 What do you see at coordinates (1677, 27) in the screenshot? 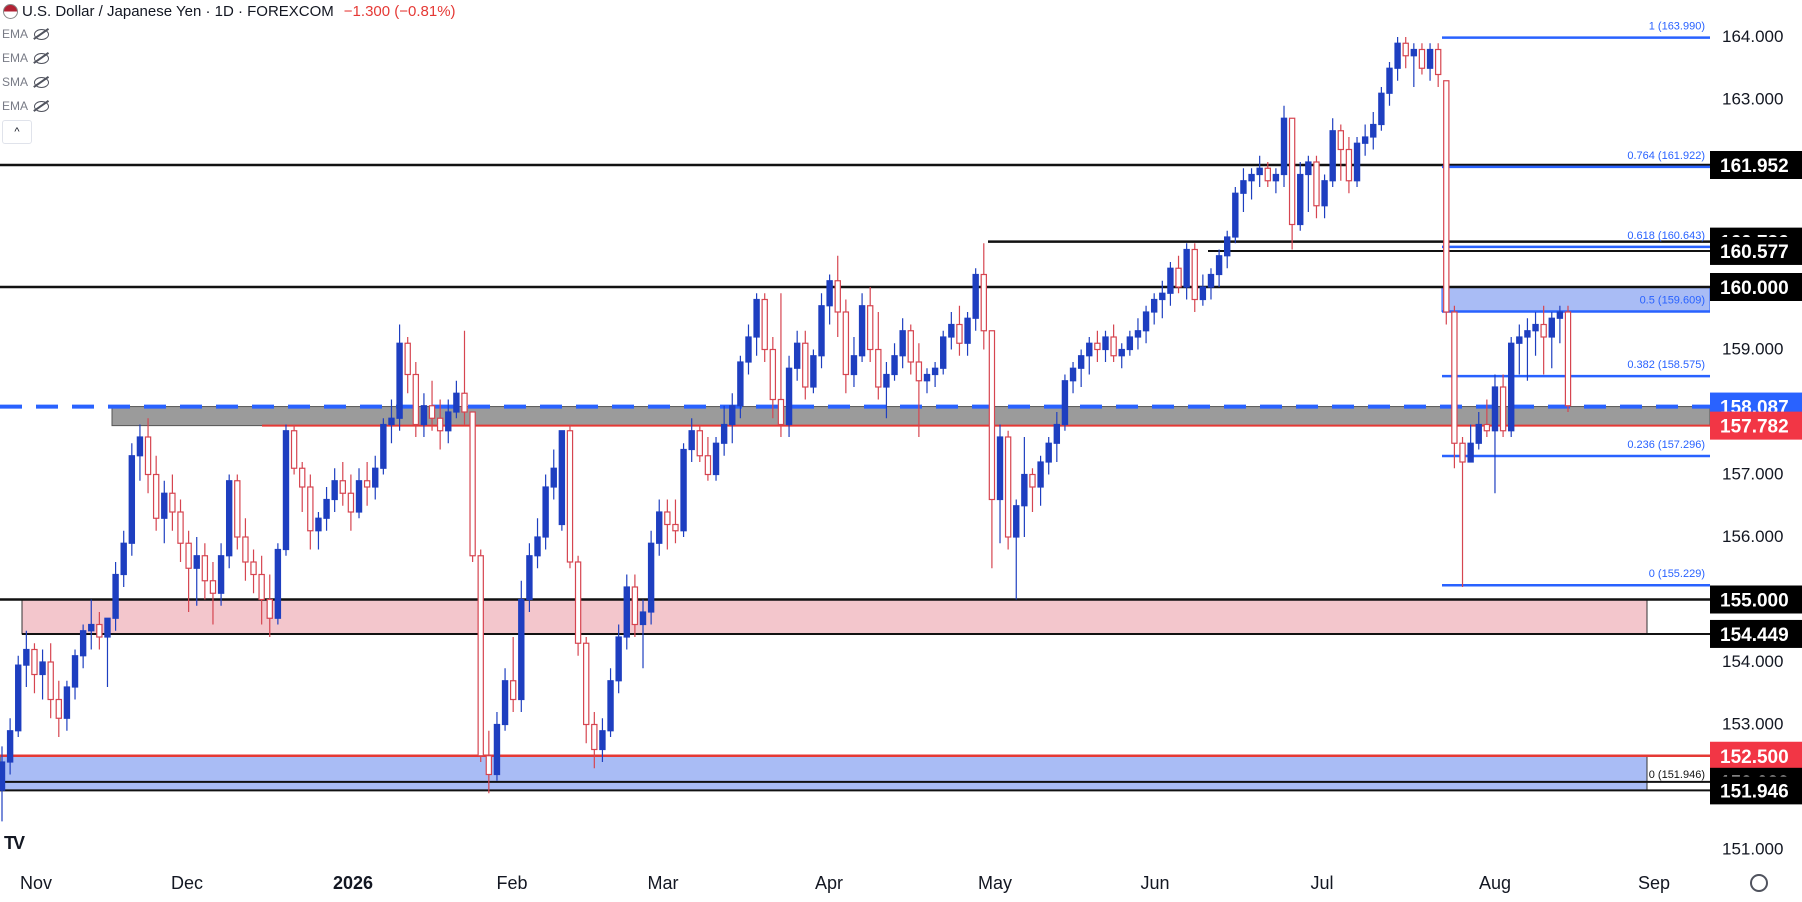
I see `fib-label: 1 (163.990)` at bounding box center [1677, 27].